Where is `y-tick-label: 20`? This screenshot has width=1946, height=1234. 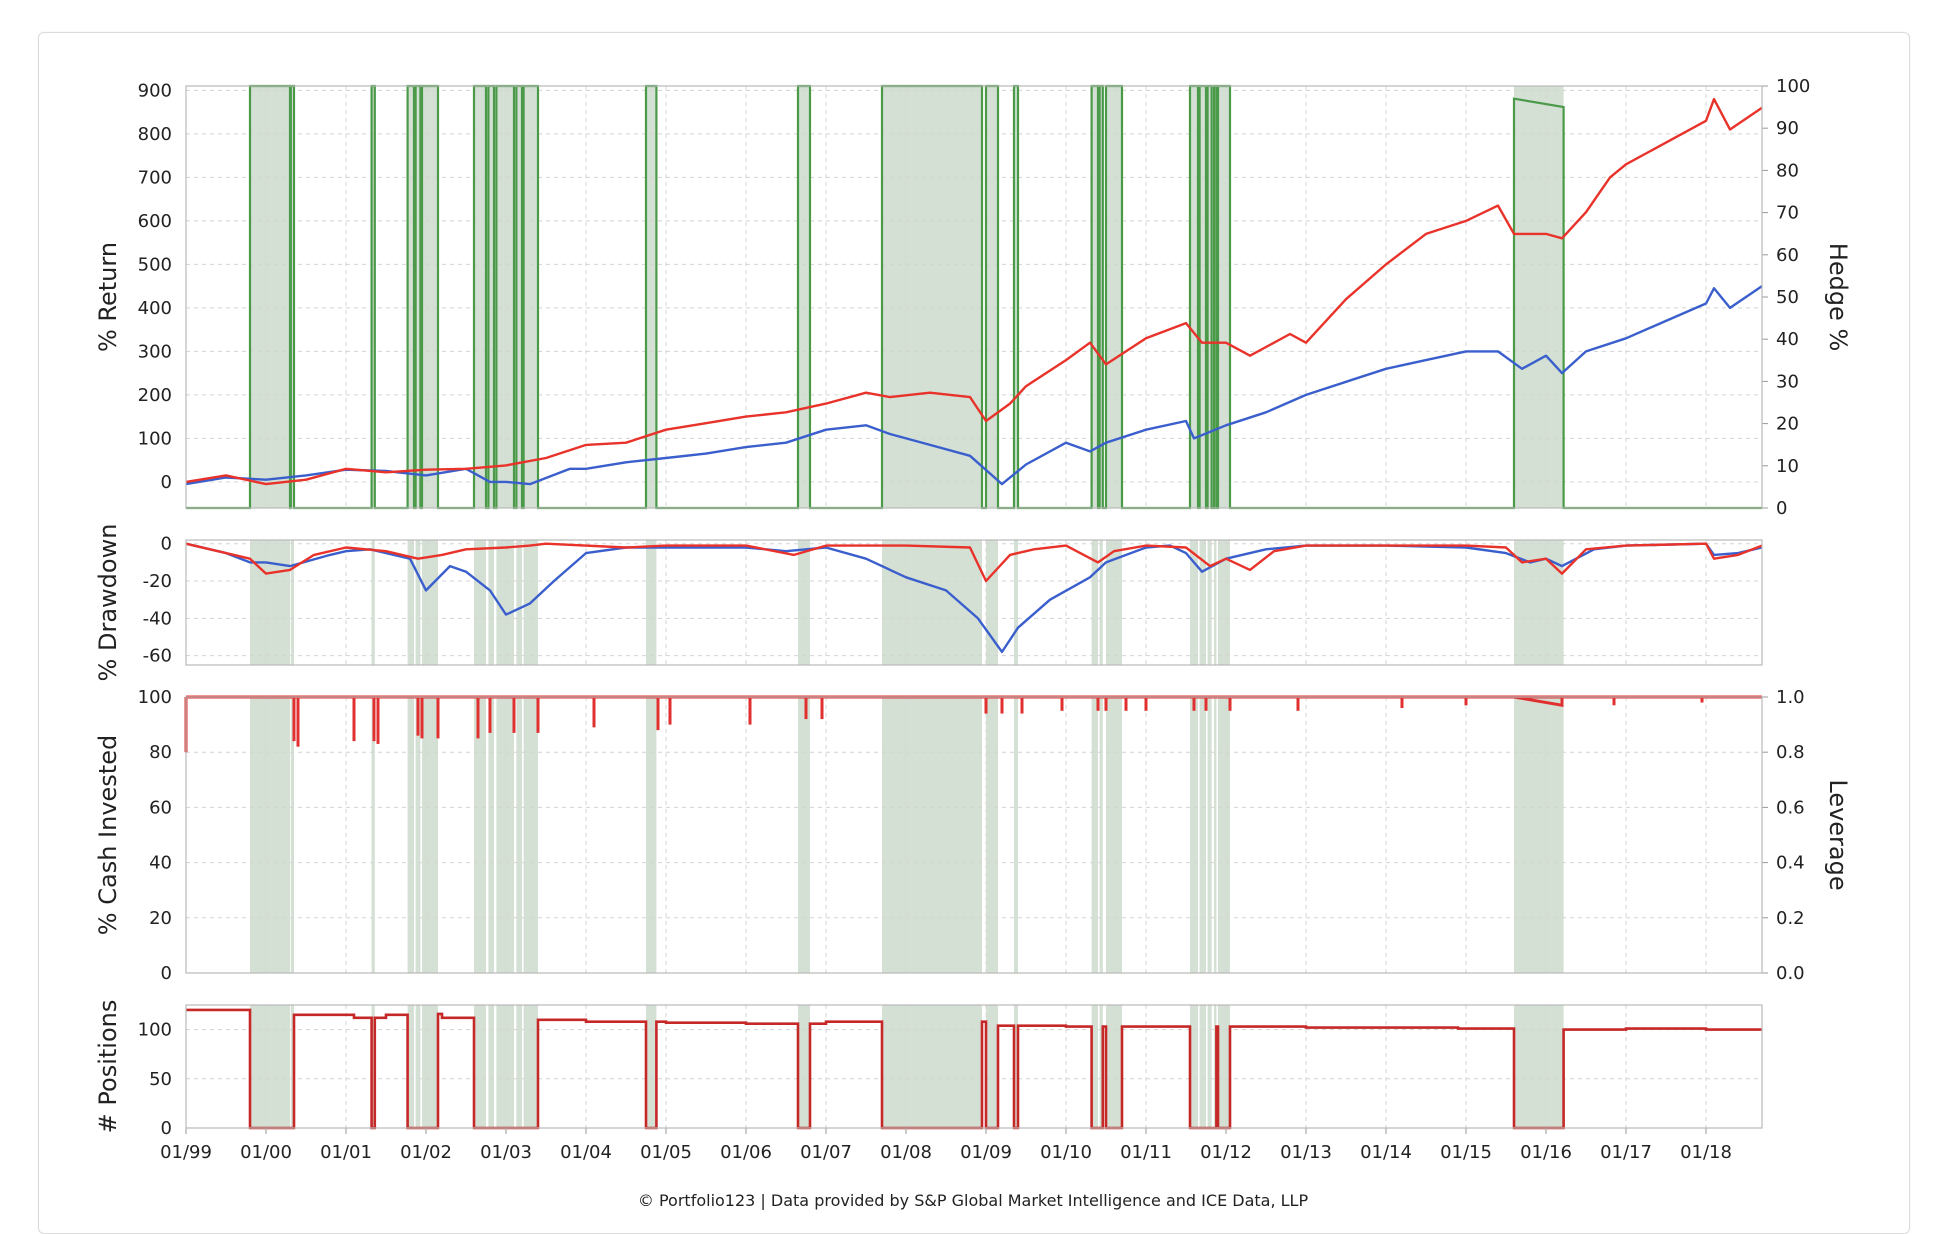 y-tick-label: 20 is located at coordinates (160, 918).